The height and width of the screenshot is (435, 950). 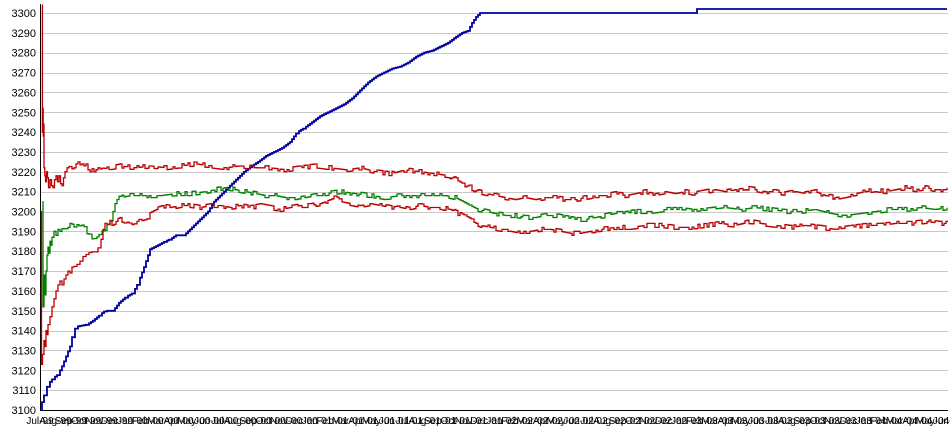 I want to click on svg-text: May-03, so click(x=748, y=421).